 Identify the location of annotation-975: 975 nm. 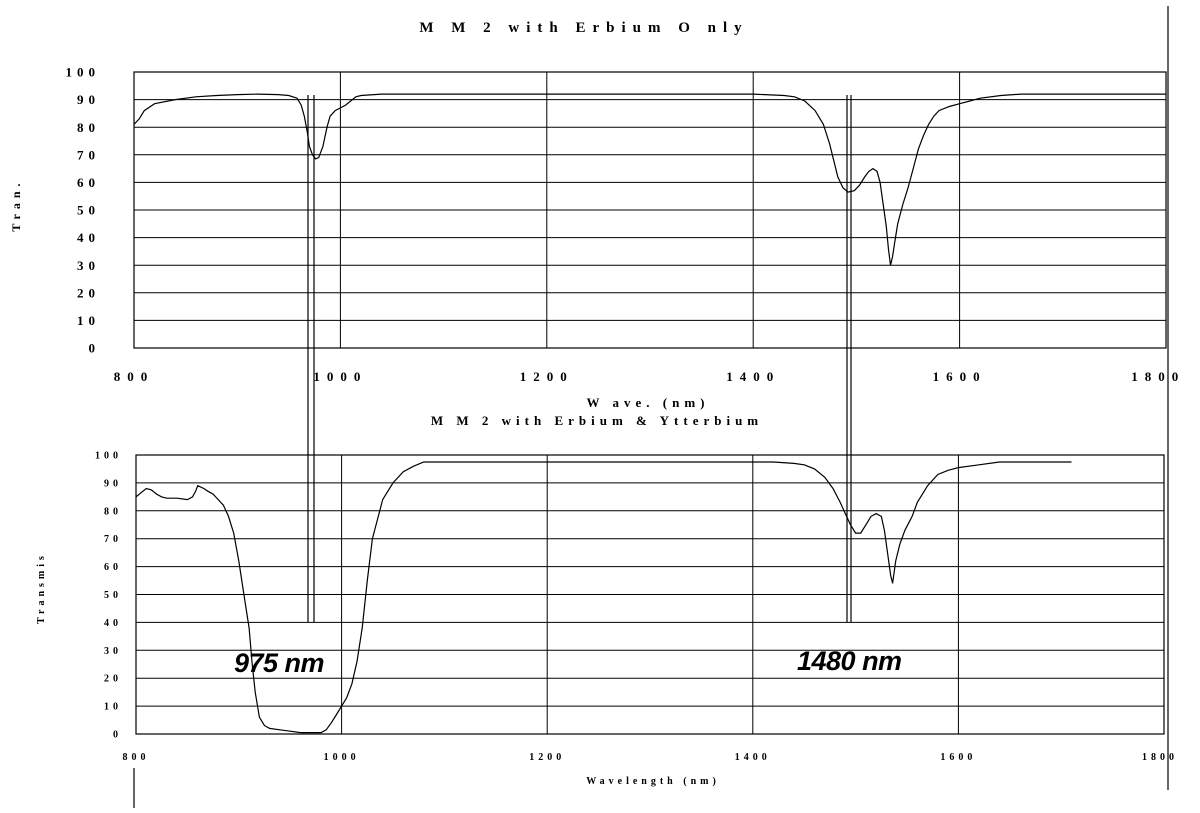
(279, 663).